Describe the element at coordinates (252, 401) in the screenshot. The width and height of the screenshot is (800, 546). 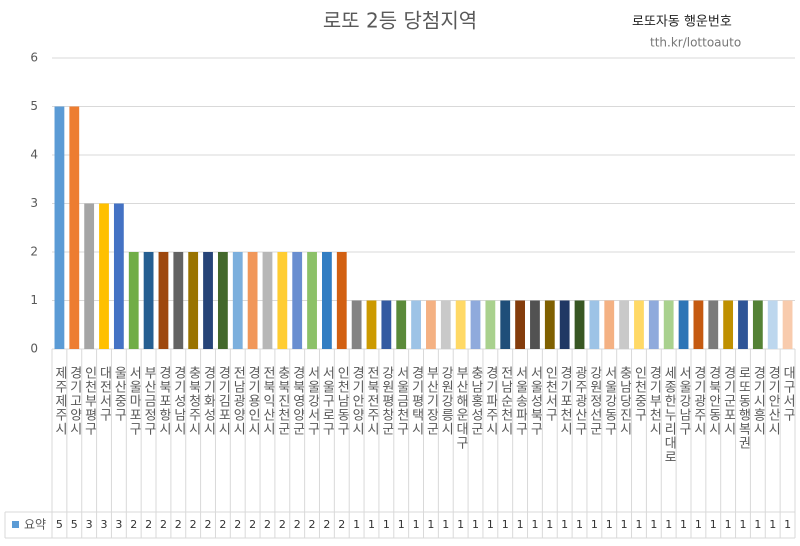
I see `x-tick-label: 경기용인시` at that location.